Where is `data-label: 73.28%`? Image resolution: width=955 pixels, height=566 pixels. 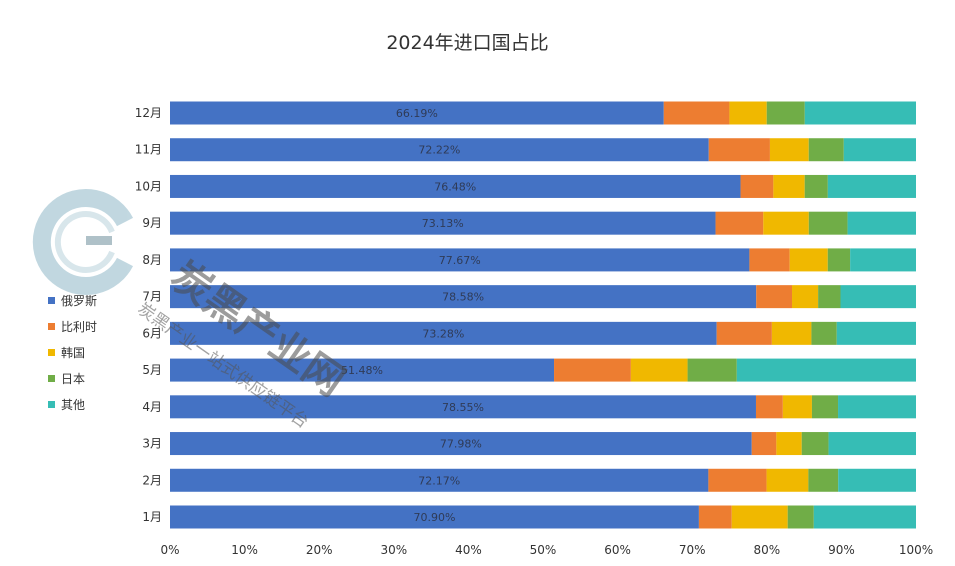 data-label: 73.28% is located at coordinates (443, 333).